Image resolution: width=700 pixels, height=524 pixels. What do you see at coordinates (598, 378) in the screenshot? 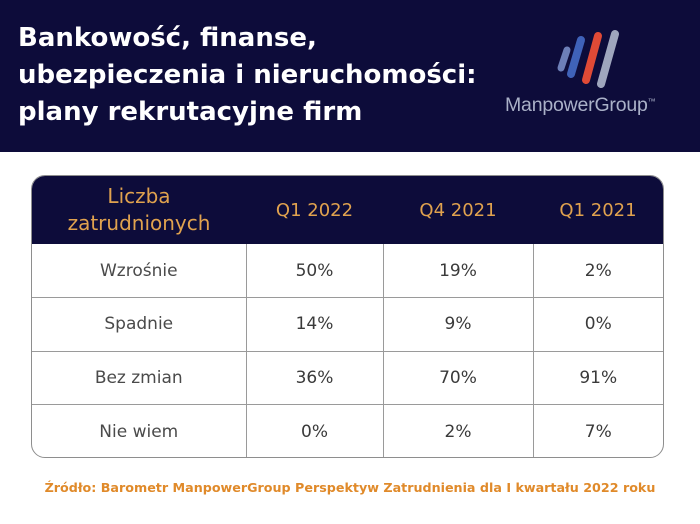
I see `table-cell: 91%` at bounding box center [598, 378].